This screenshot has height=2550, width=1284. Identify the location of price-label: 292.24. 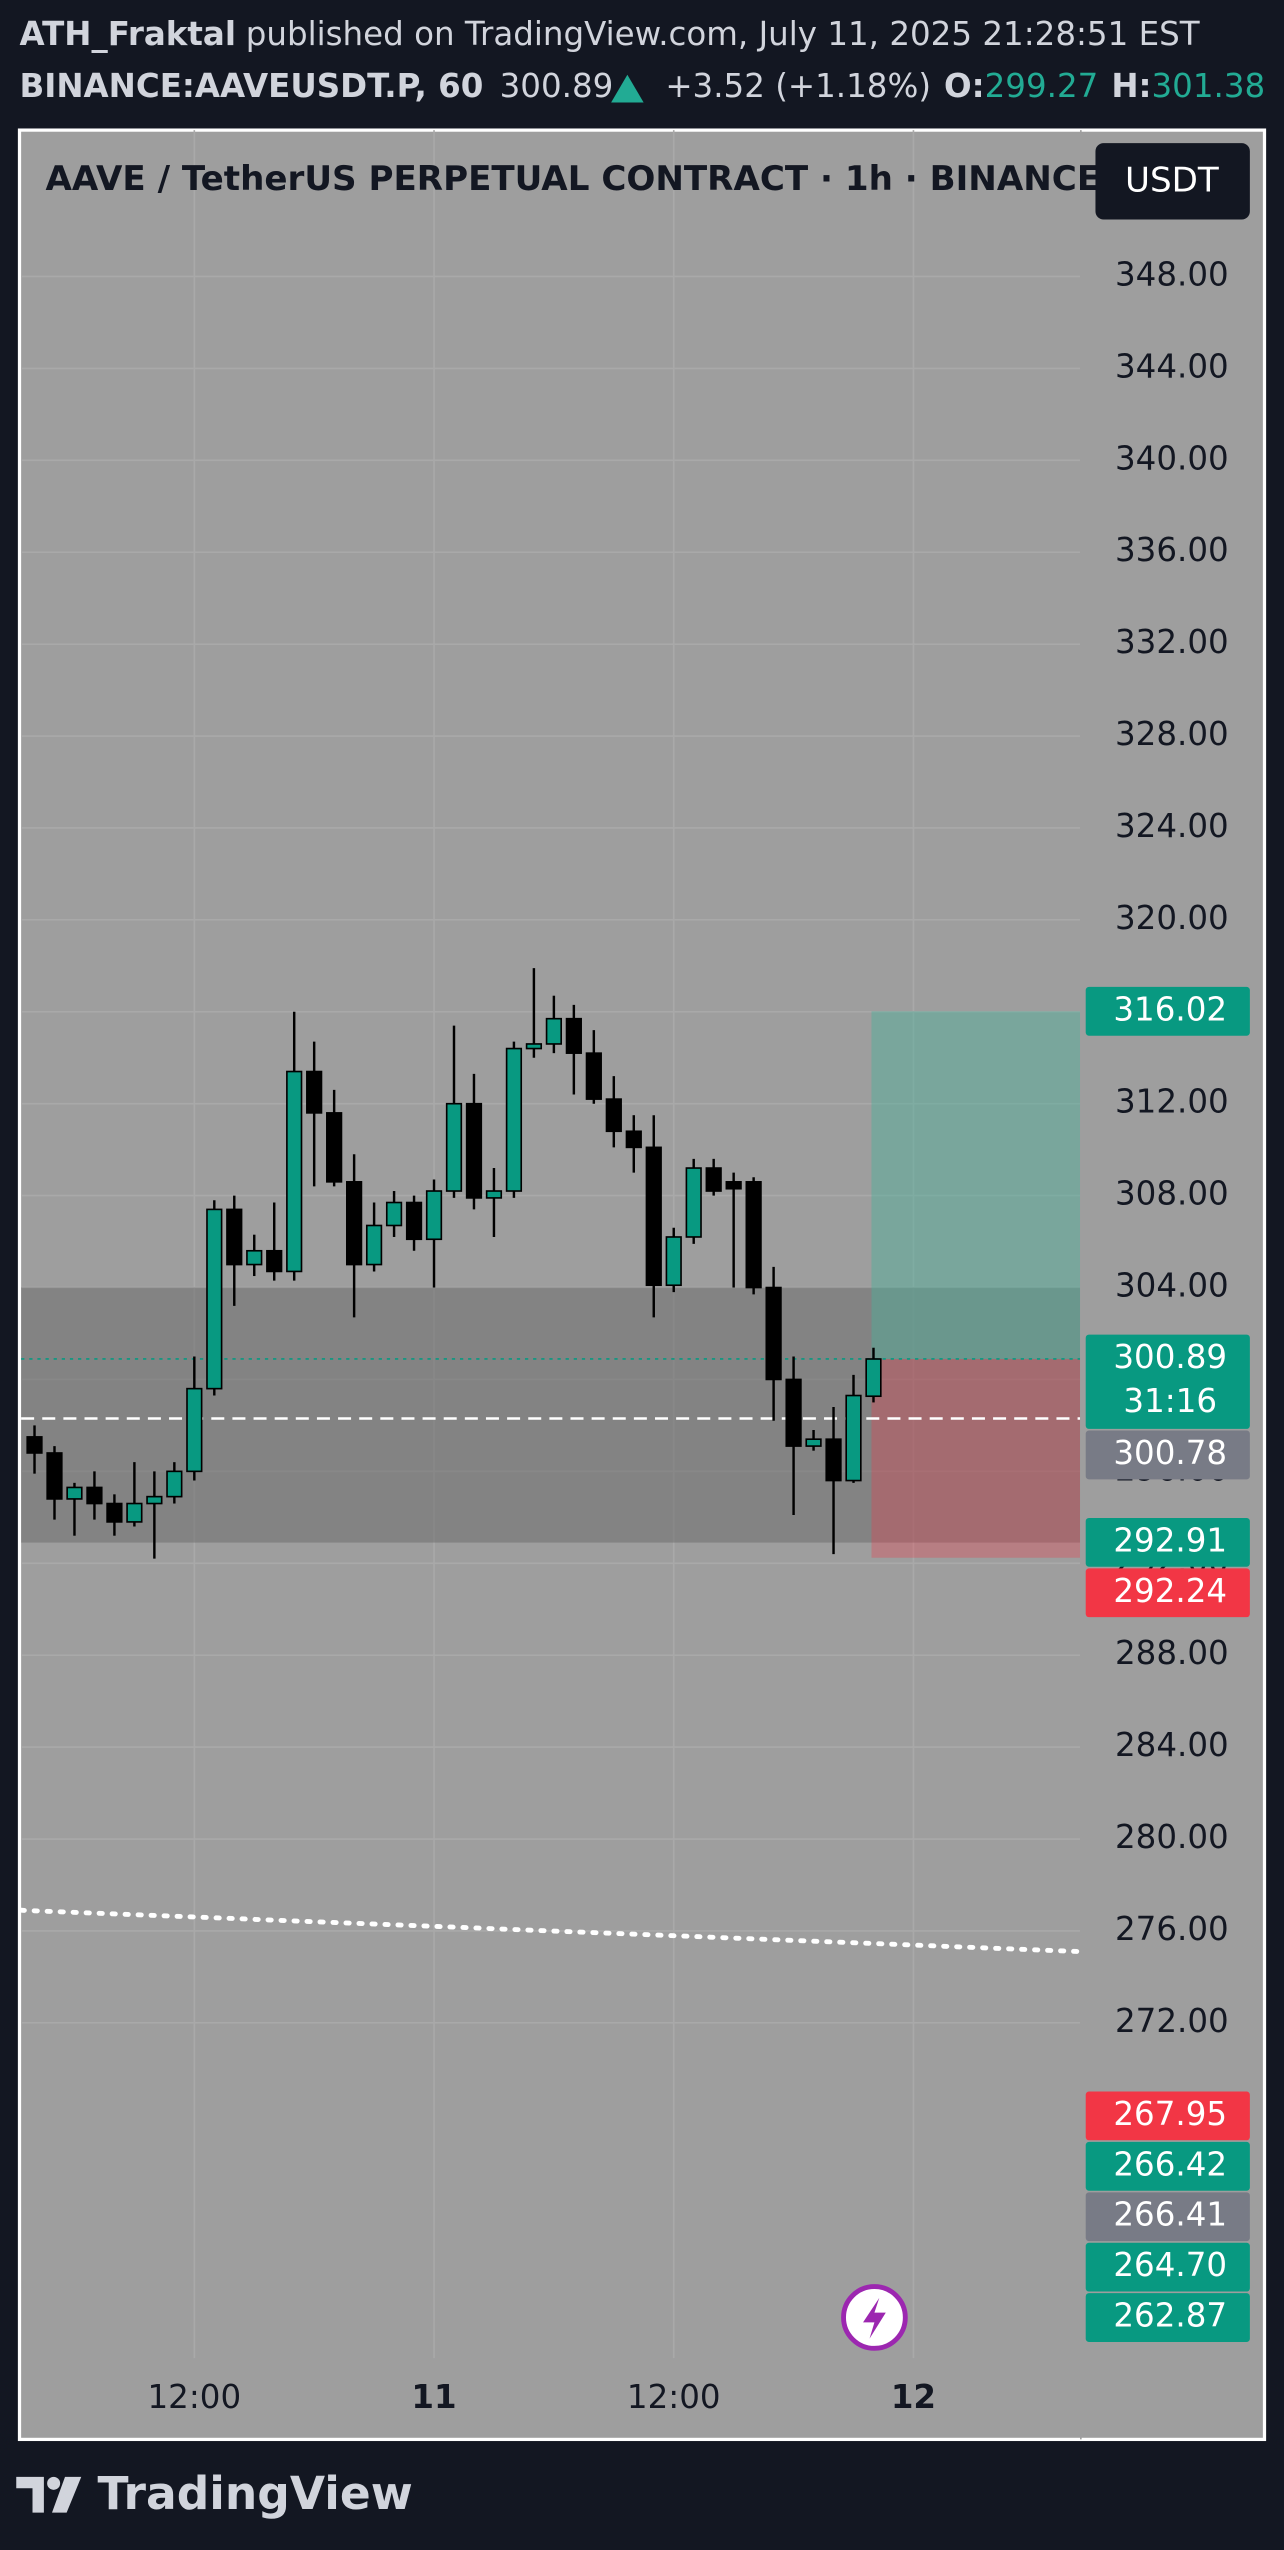
(1170, 1591).